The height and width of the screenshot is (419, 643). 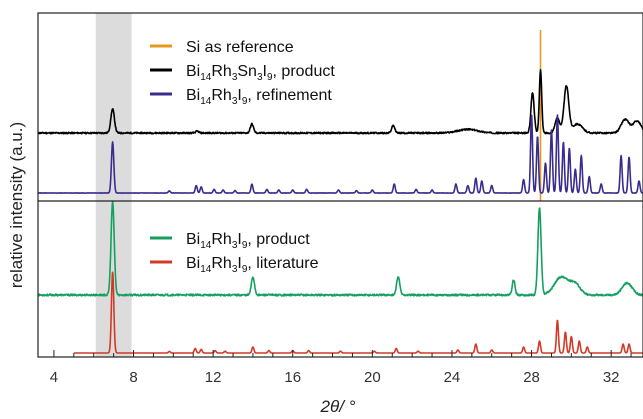 I want to click on tick-layer: 4 8 12 16 20 24 28 32, so click(x=341, y=368).